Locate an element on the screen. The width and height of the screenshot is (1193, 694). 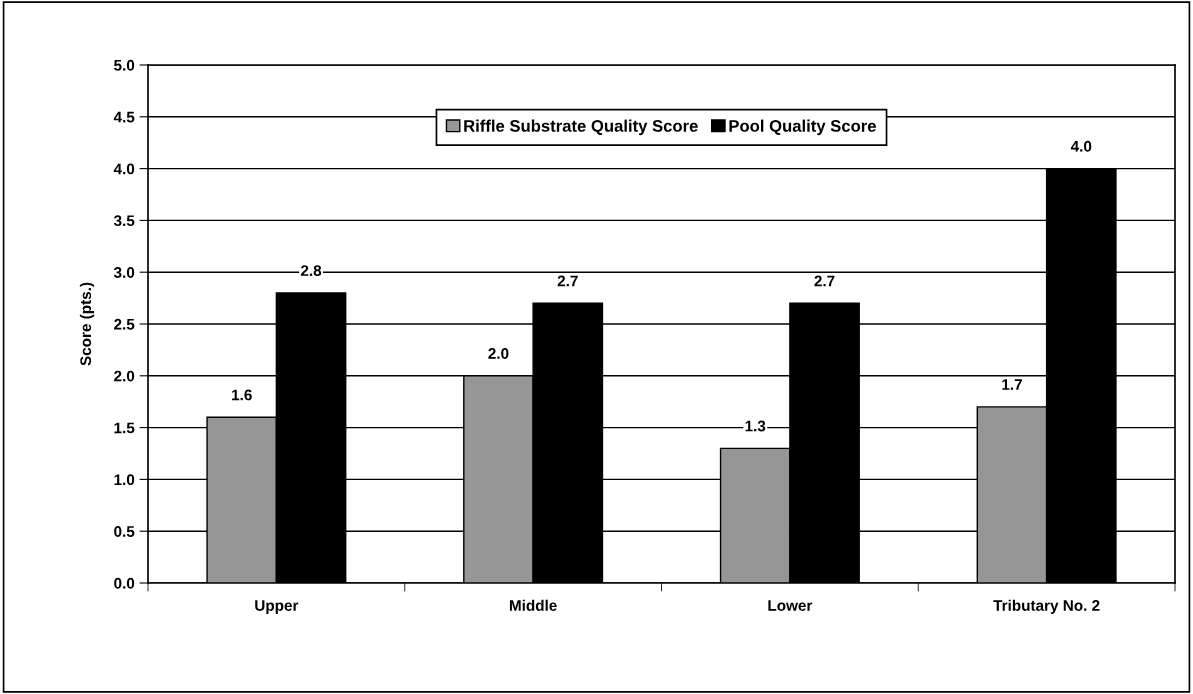
x-tick-label: Upper is located at coordinates (277, 607).